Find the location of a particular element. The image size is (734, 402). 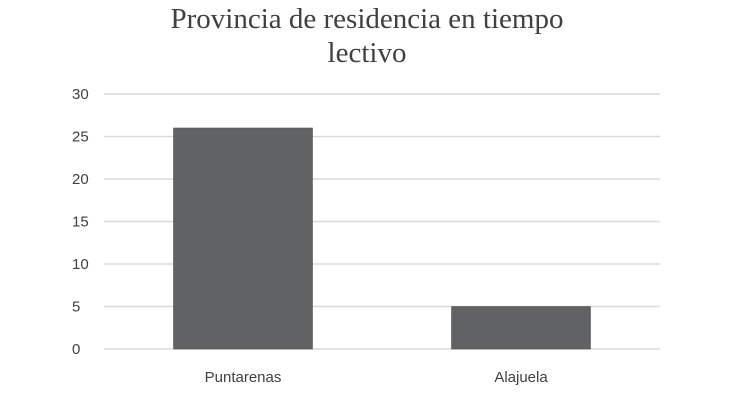

chart-title-line-2: lectivo is located at coordinates (367, 53).